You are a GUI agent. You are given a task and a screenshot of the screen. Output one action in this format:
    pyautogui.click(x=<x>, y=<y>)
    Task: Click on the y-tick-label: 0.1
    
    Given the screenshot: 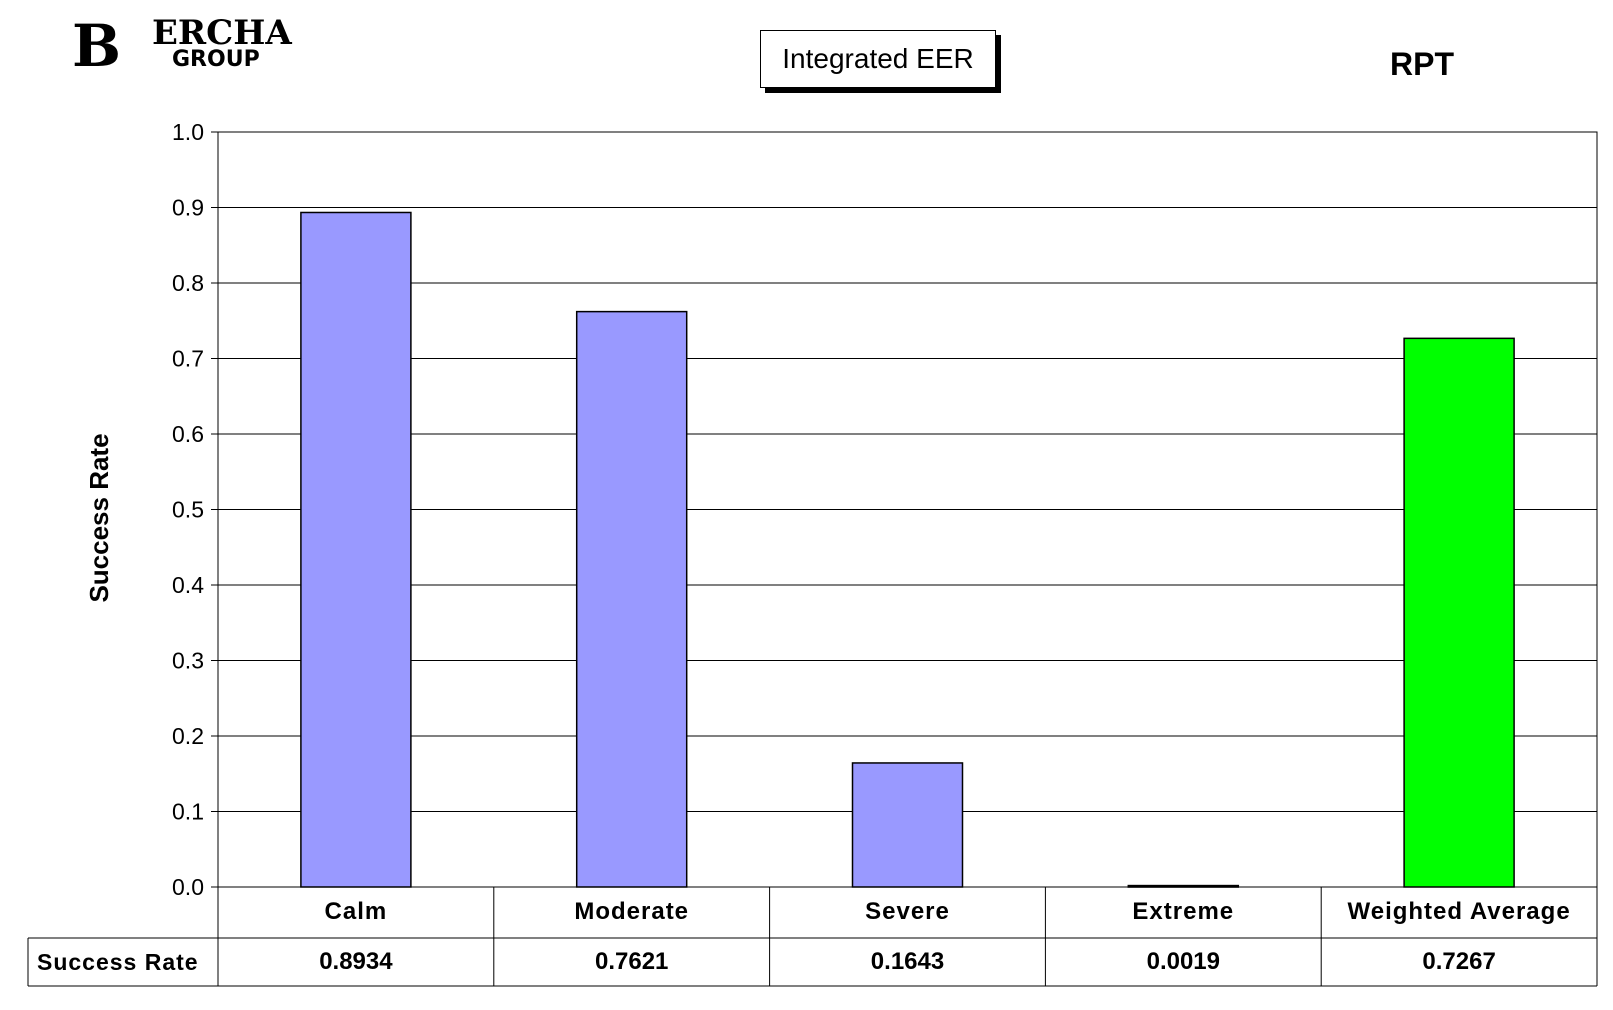 What is the action you would take?
    pyautogui.click(x=188, y=812)
    